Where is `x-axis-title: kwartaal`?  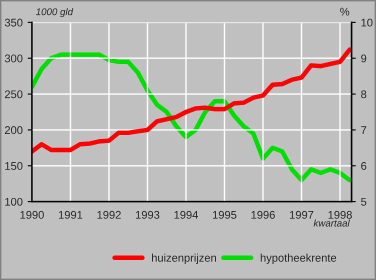 x-axis-title: kwartaal is located at coordinates (332, 223).